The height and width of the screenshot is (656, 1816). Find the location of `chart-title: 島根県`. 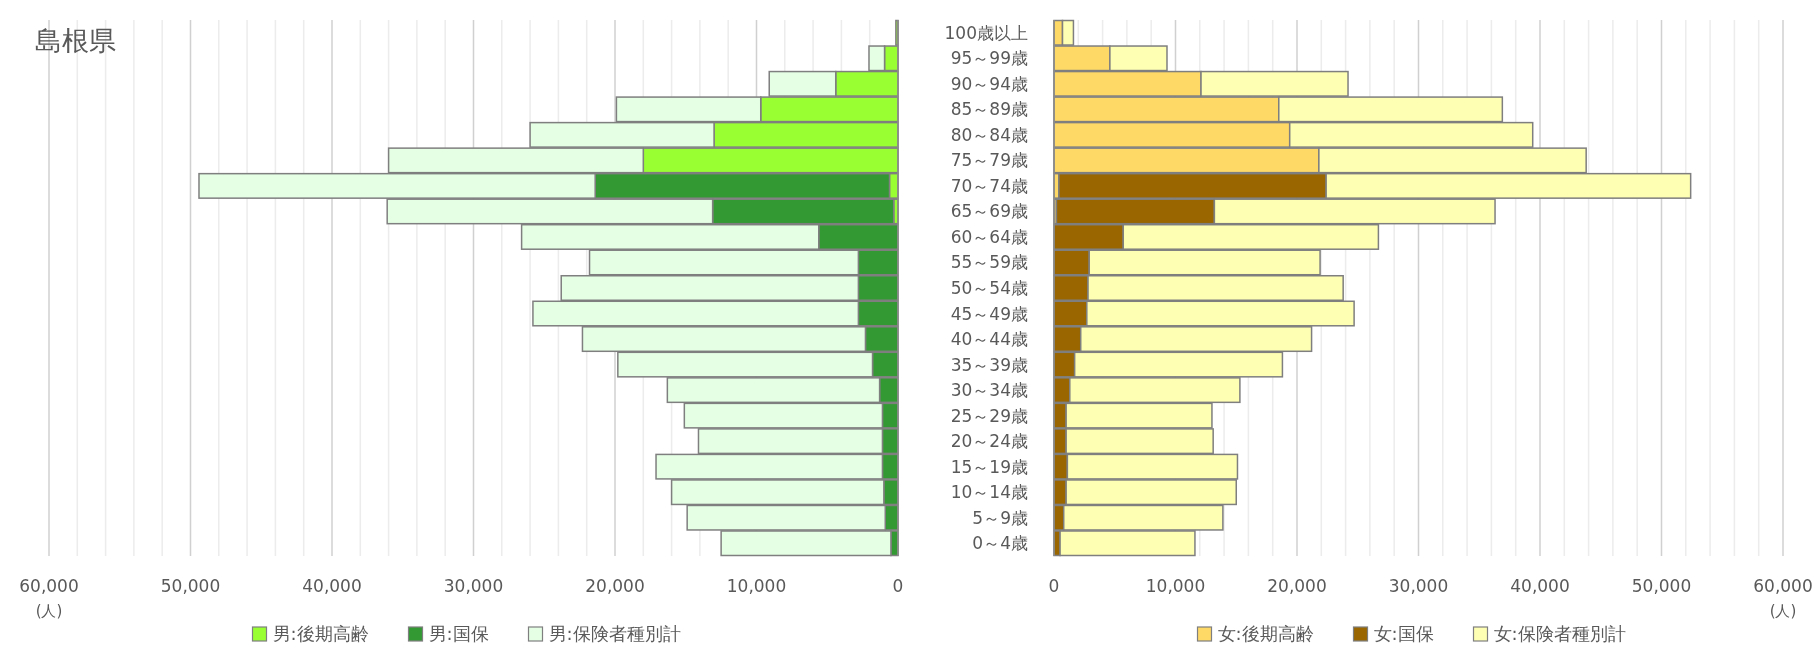

chart-title: 島根県 is located at coordinates (75, 40).